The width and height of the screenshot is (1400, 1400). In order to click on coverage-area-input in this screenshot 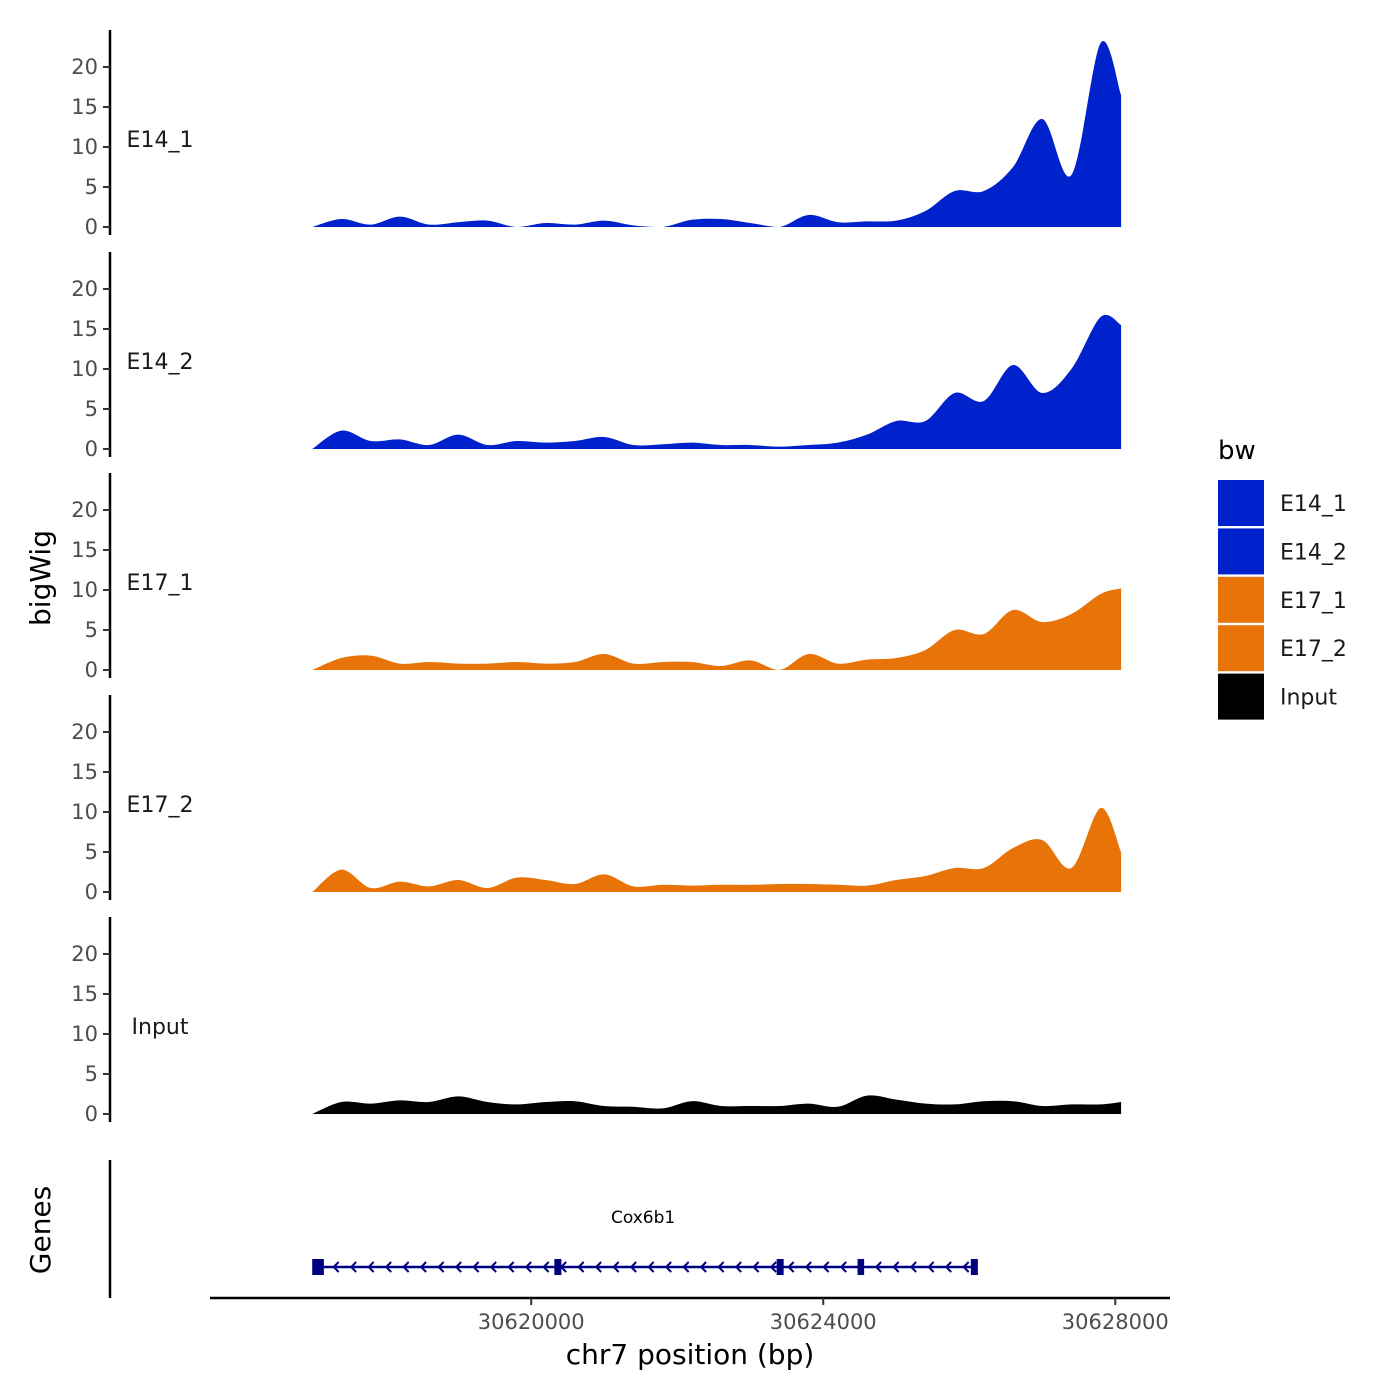, I will do `click(717, 1104)`.